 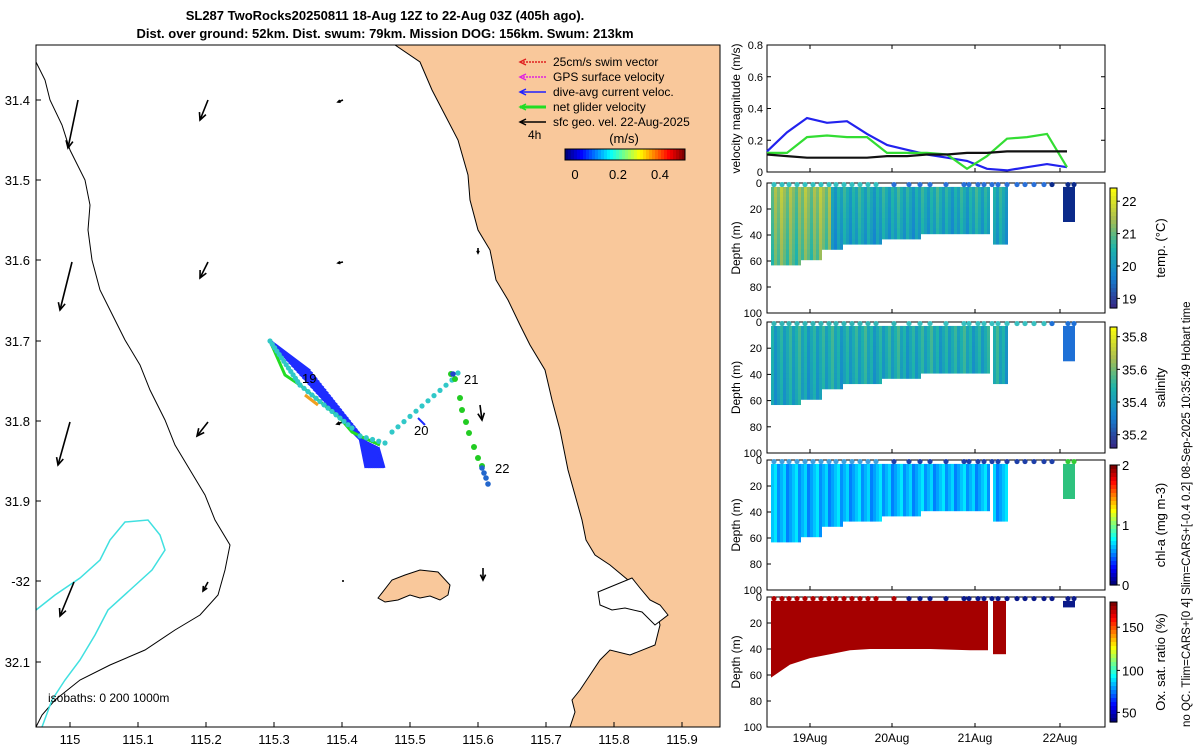 What do you see at coordinates (756, 428) in the screenshot?
I see `depth-tick-label: 80` at bounding box center [756, 428].